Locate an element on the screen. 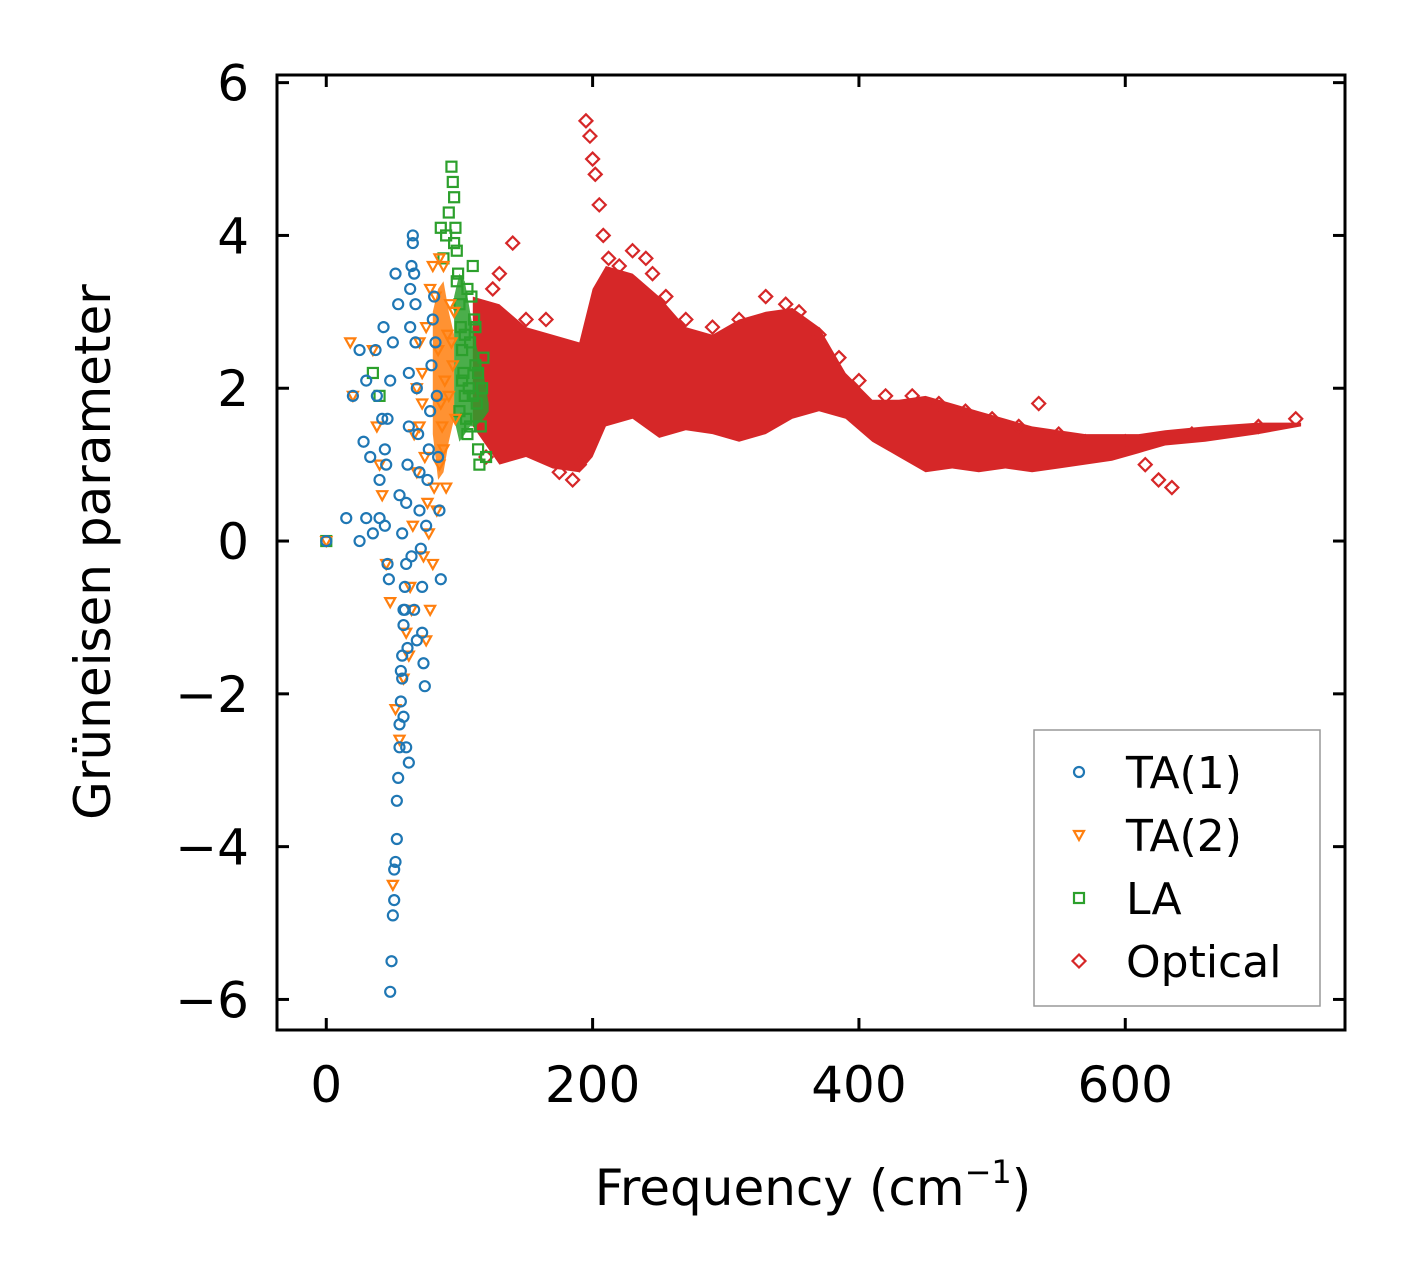 The width and height of the screenshot is (1406, 1280). x-axis-title-main: Frequency (cm is located at coordinates (780, 1188).